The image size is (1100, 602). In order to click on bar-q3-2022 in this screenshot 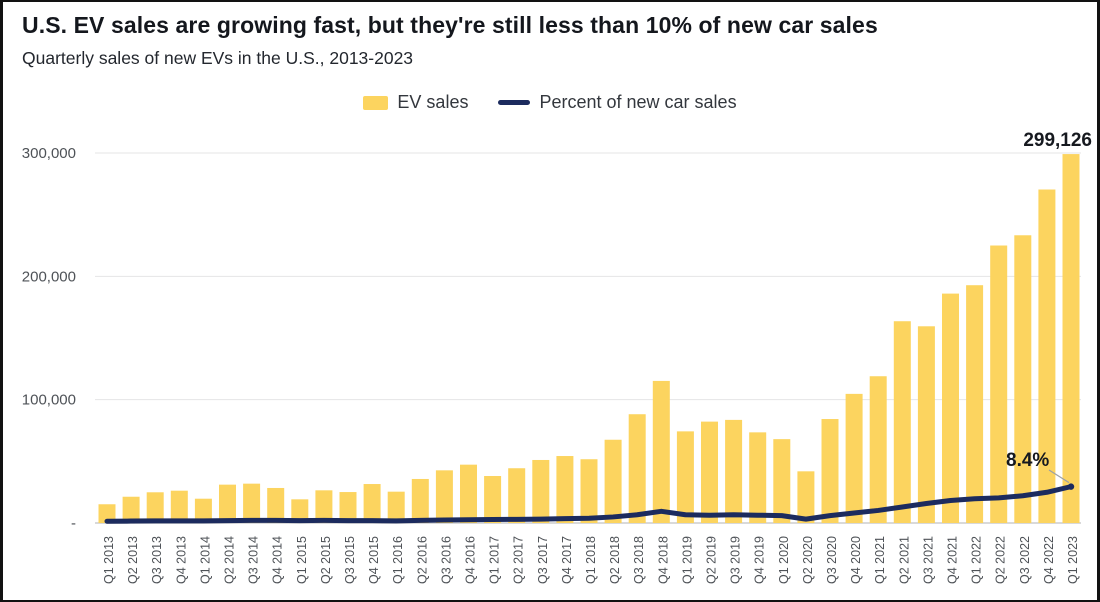, I will do `click(1023, 379)`.